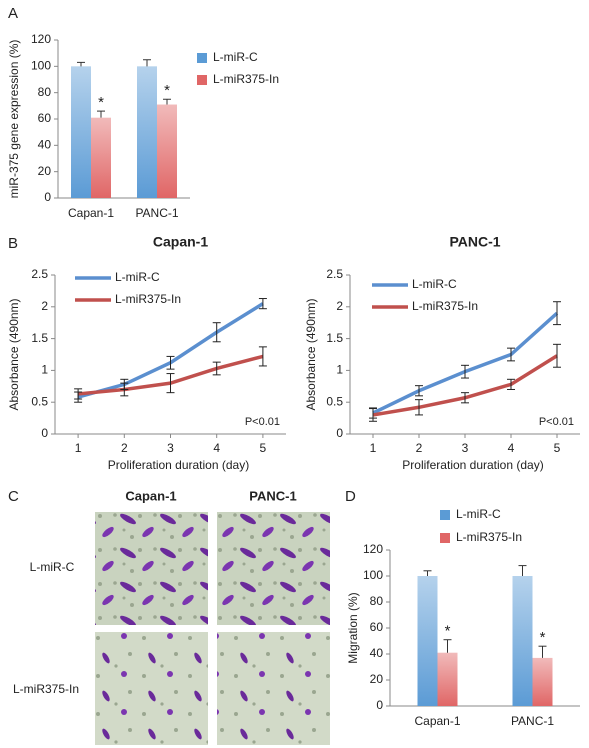 This screenshot has height=748, width=589. I want to click on panel-label: A, so click(13, 13).